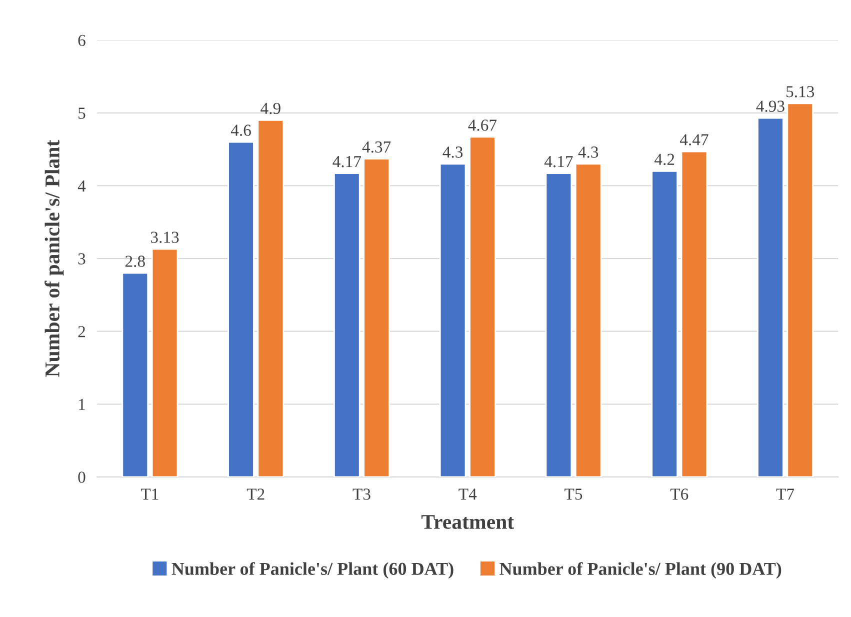 This screenshot has height=617, width=851. Describe the element at coordinates (82, 40) in the screenshot. I see `y-tick-label: 6` at that location.